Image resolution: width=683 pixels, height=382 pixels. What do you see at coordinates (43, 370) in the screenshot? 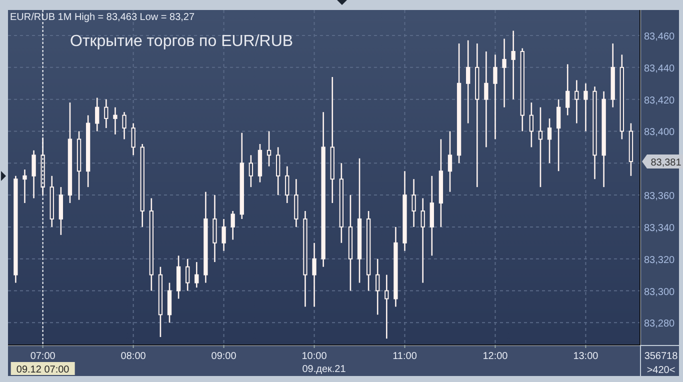
I see `ref-line-label: 09.12 07:00` at bounding box center [43, 370].